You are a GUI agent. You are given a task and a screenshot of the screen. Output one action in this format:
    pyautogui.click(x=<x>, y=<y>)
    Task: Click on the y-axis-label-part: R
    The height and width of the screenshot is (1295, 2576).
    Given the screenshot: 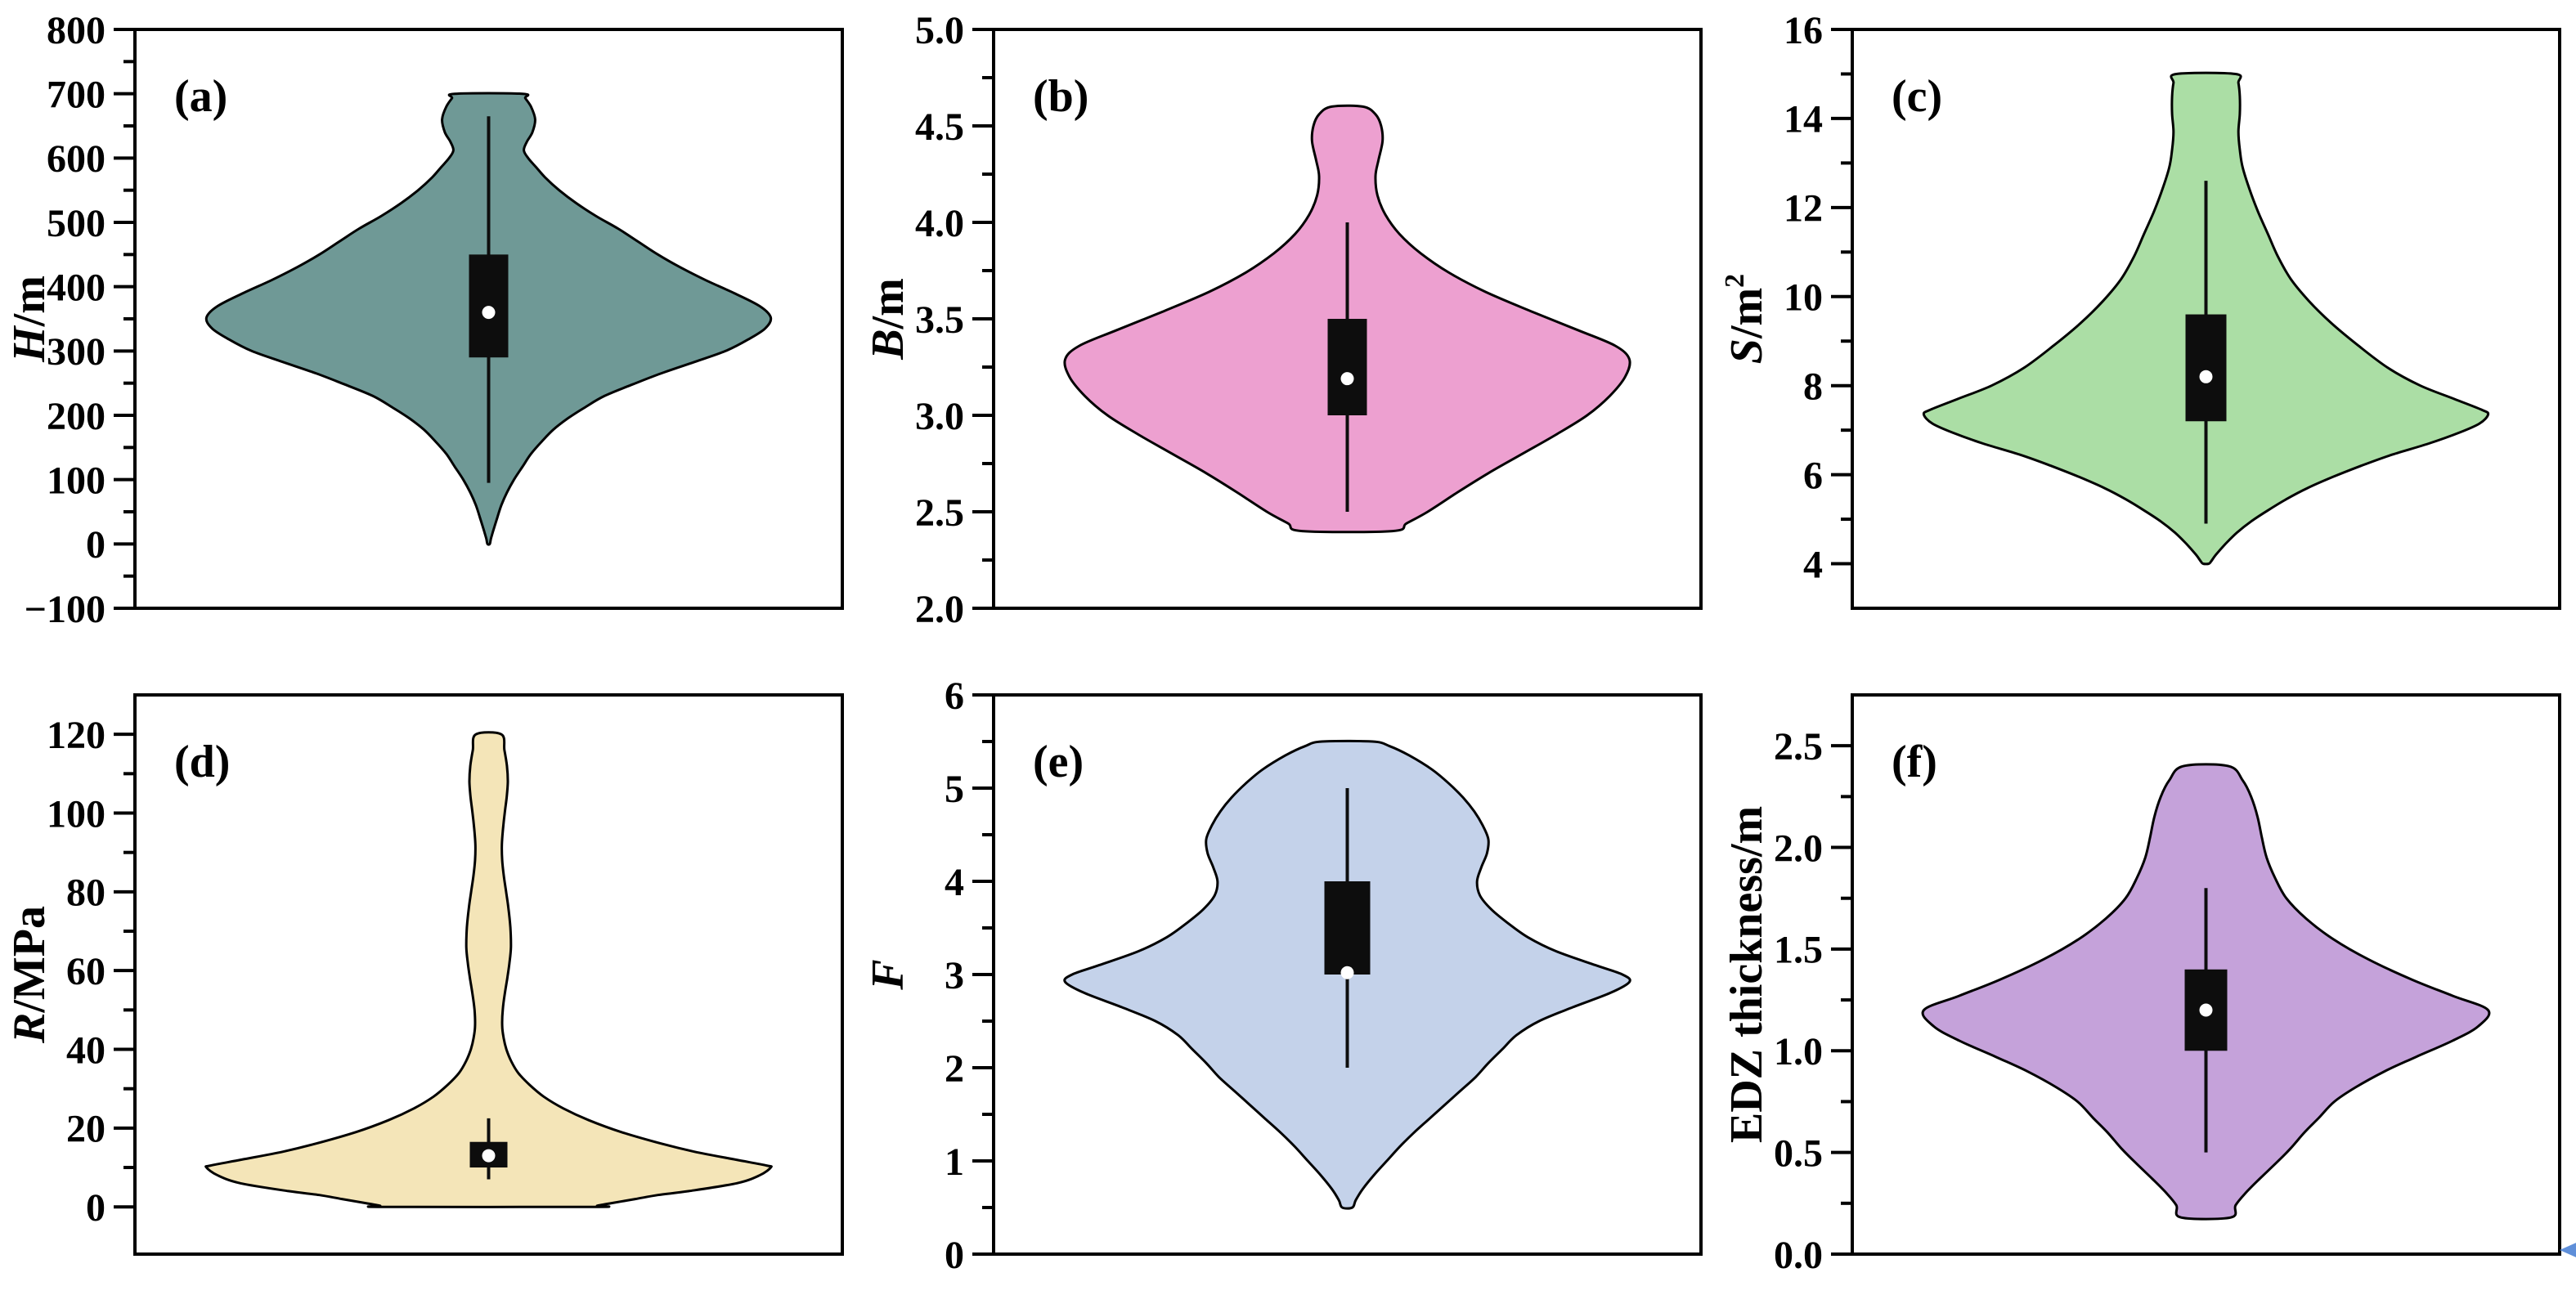 What is the action you would take?
    pyautogui.click(x=29, y=1028)
    